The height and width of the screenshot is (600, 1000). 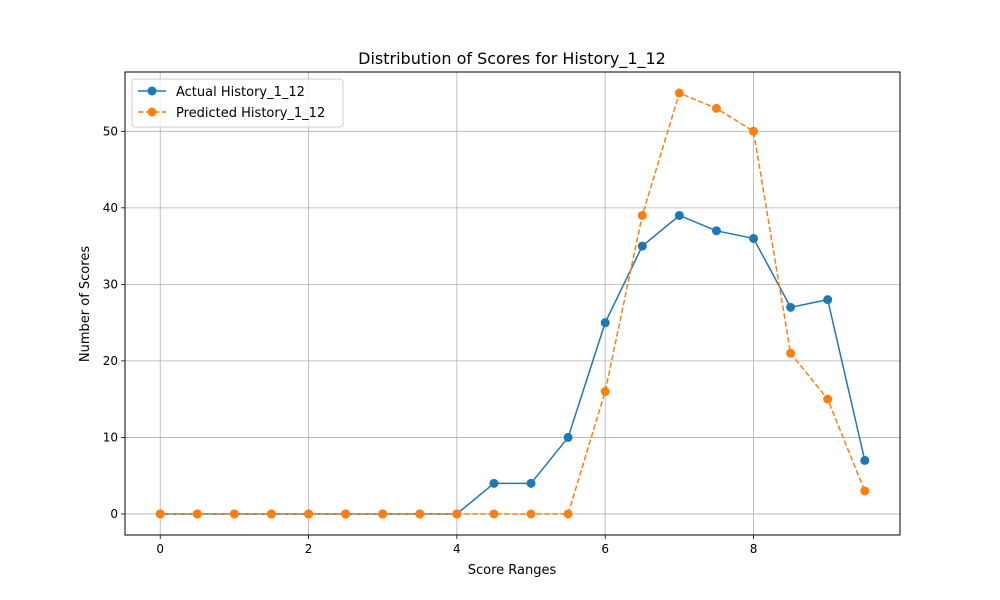 What do you see at coordinates (512, 570) in the screenshot?
I see `x-axis-label: Score Ranges` at bounding box center [512, 570].